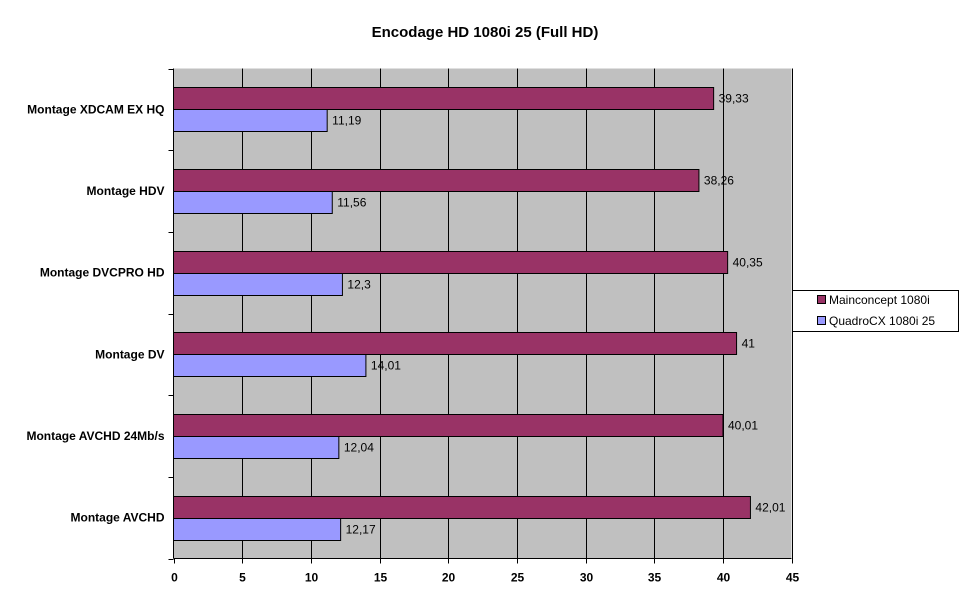 The width and height of the screenshot is (970, 604). Describe the element at coordinates (346, 121) in the screenshot. I see `data-label: 11,19` at that location.